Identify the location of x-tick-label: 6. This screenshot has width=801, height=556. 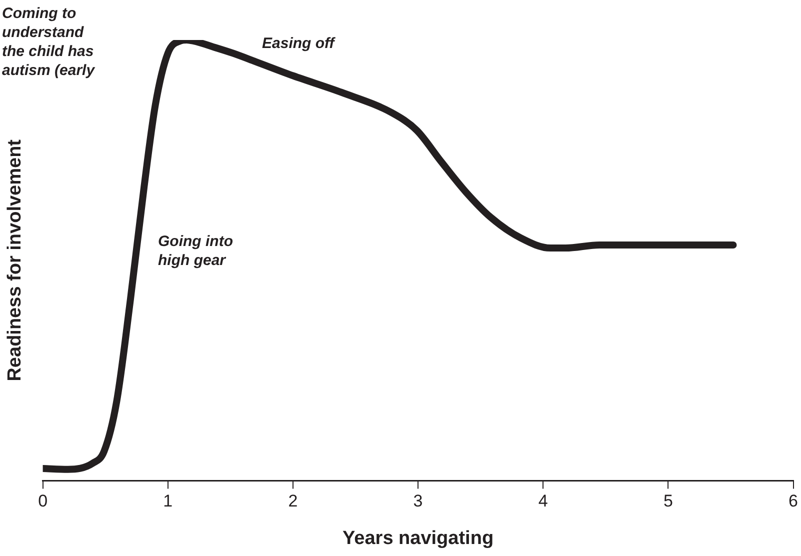
(793, 501).